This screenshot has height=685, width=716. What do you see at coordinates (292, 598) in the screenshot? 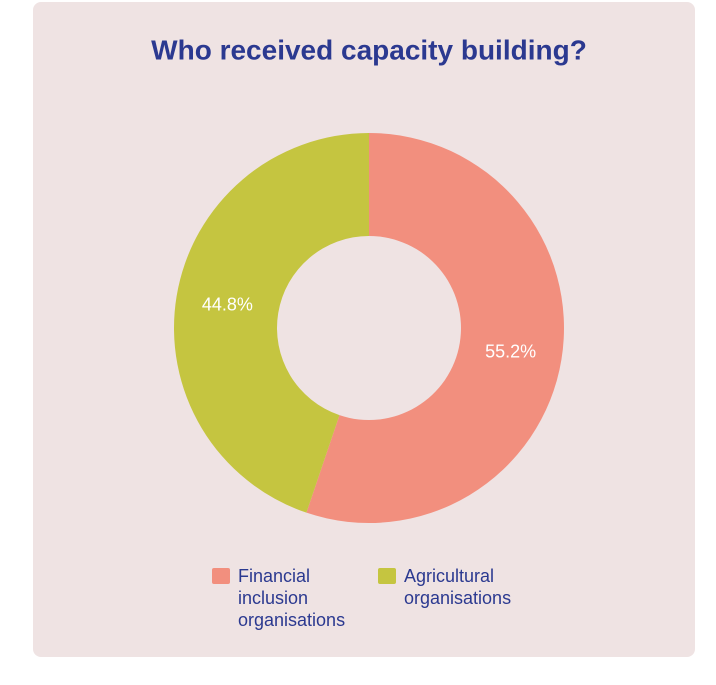
I see `legend-label: Financial inclusion organisations` at bounding box center [292, 598].